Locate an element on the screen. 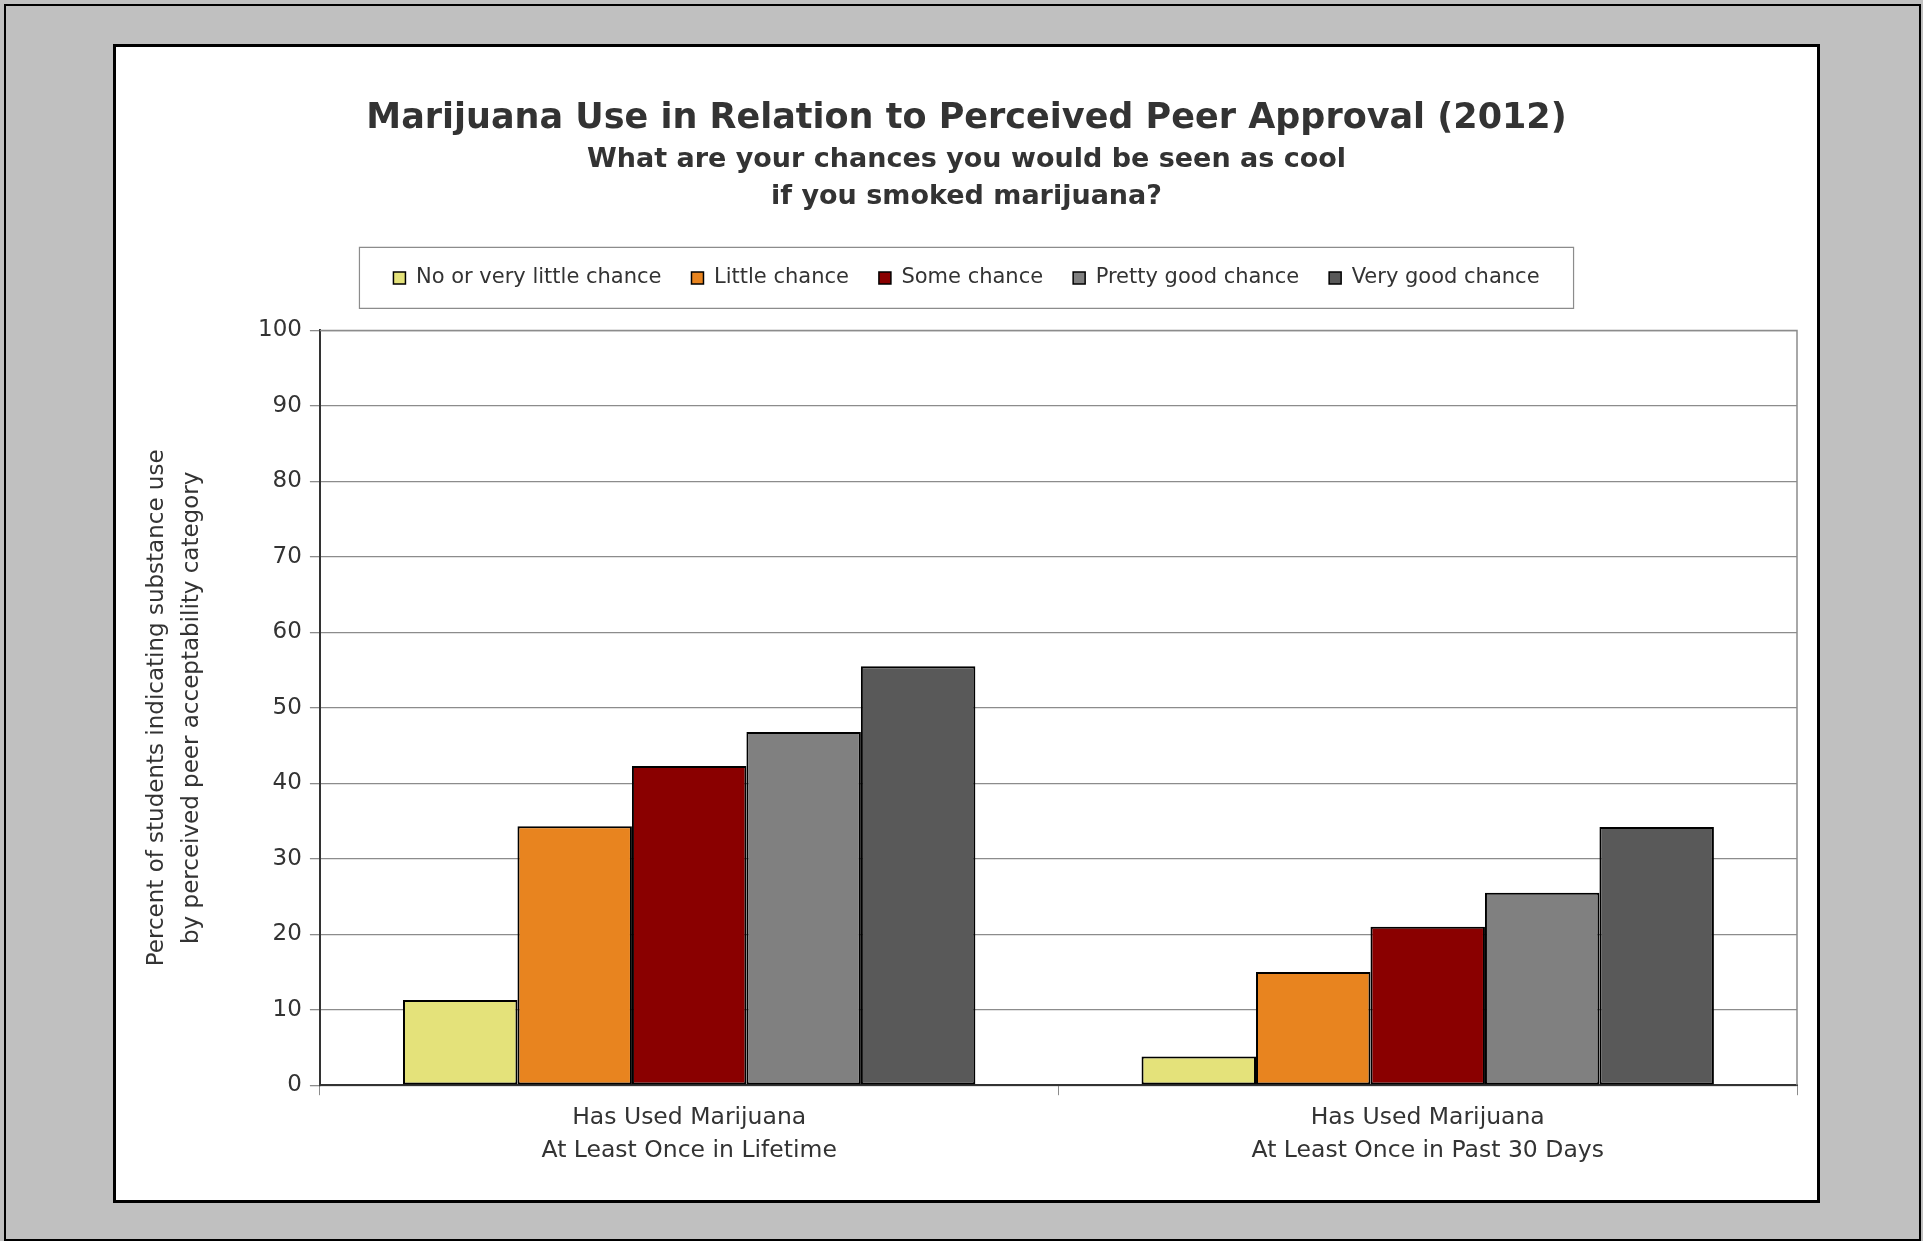  legend-label: Pretty good chance is located at coordinates (1197, 276).